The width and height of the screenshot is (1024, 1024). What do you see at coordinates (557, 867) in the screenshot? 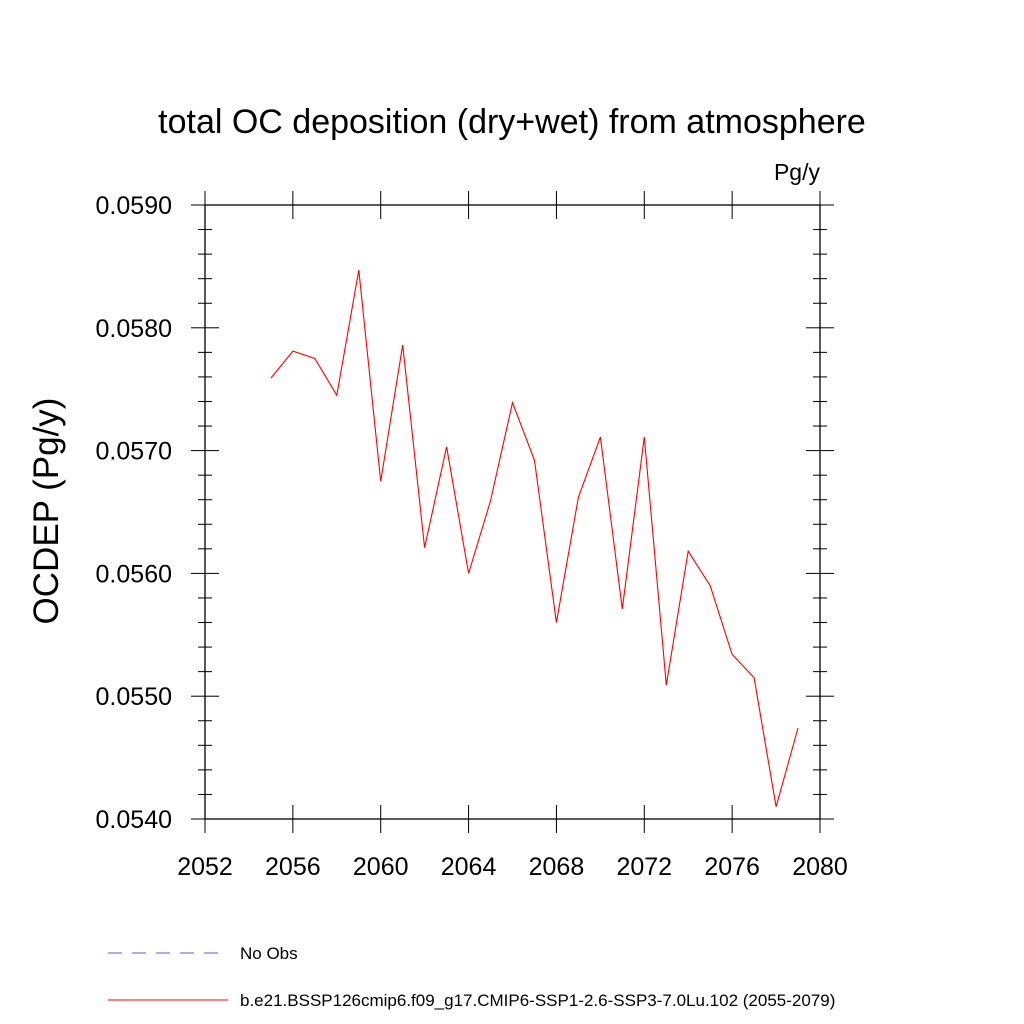
I see `x-tick-label: 2068` at bounding box center [557, 867].